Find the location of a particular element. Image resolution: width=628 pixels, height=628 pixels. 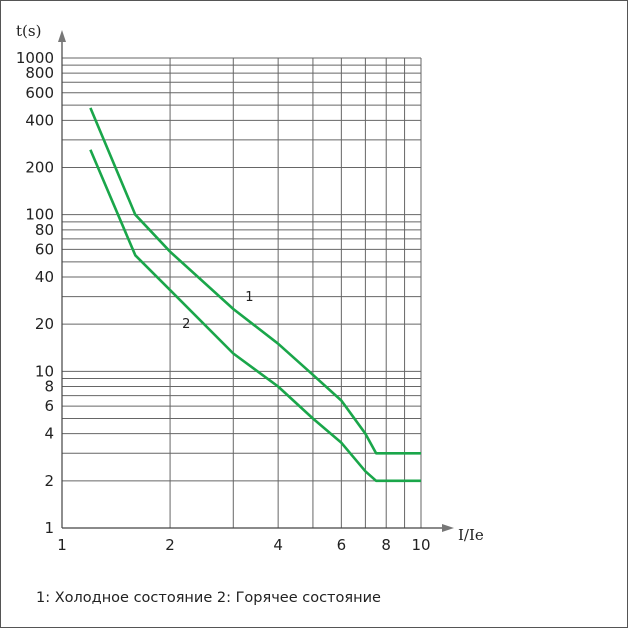

y-tick-label: 1000 is located at coordinates (35, 58).